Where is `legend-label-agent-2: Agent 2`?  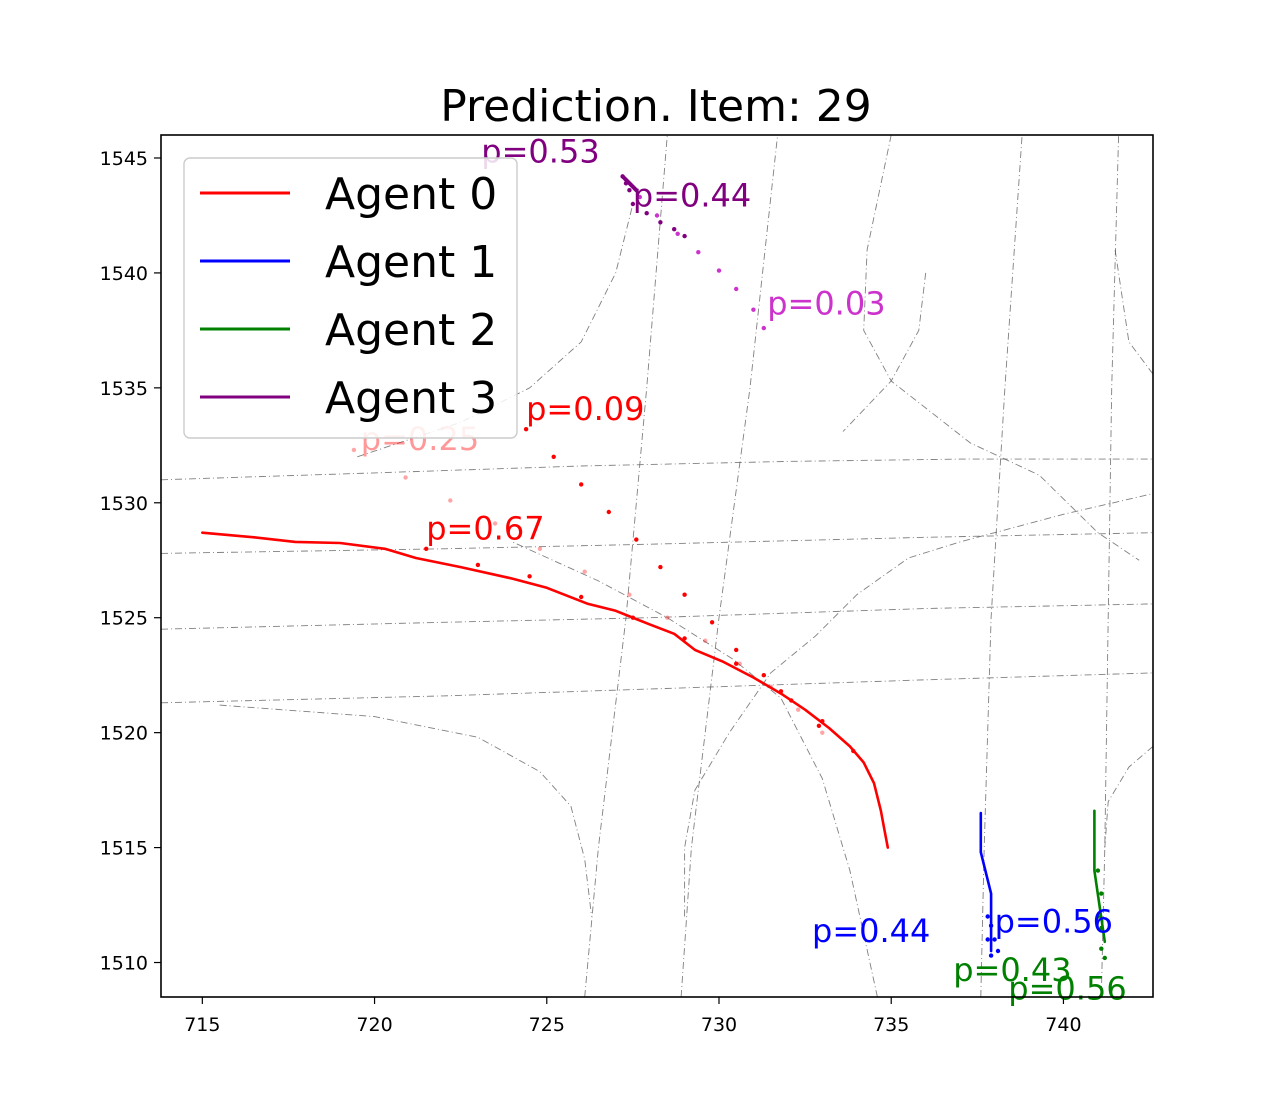 legend-label-agent-2: Agent 2 is located at coordinates (411, 330).